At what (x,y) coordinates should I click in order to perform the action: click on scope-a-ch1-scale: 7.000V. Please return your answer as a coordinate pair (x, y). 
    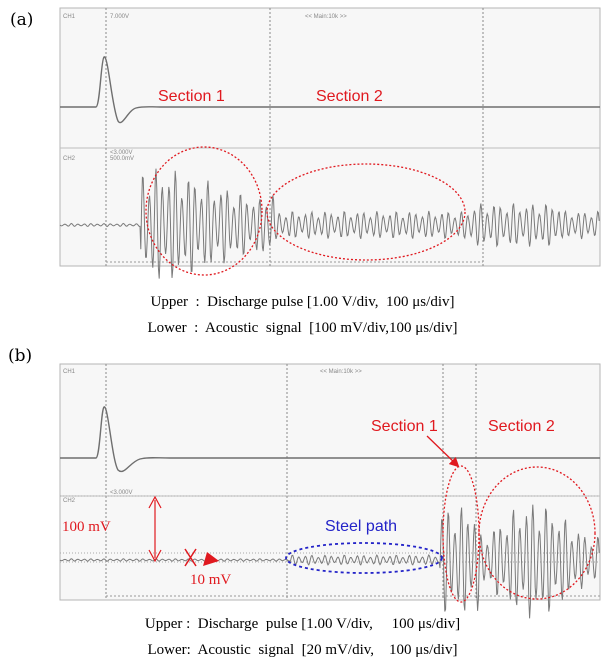
    Looking at the image, I should click on (119, 17).